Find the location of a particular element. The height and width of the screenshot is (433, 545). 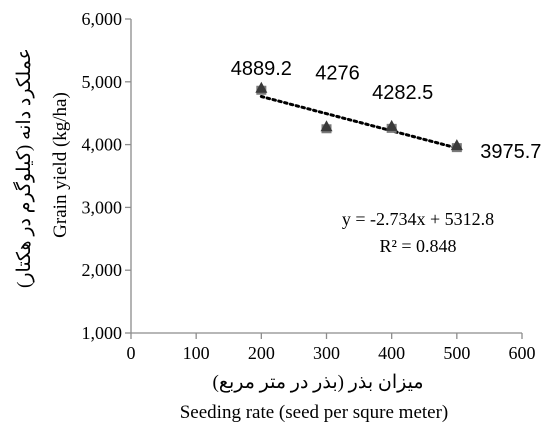

trendline-path is located at coordinates (359, 122).